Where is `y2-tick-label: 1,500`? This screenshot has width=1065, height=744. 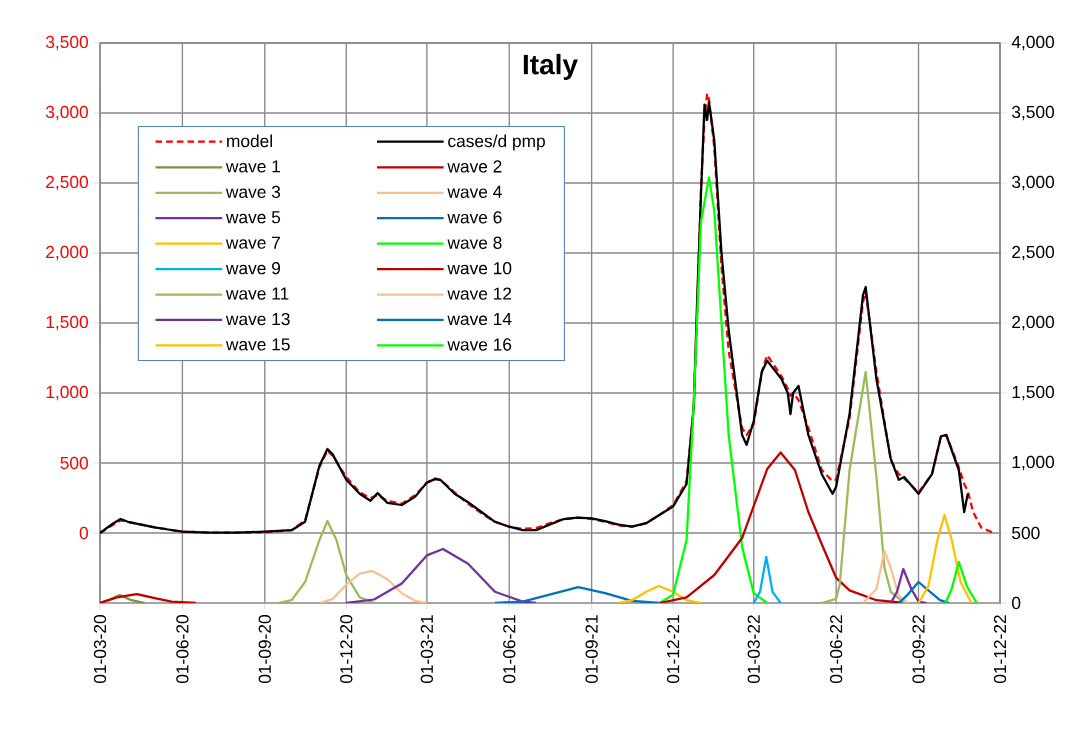
y2-tick-label: 1,500 is located at coordinates (1033, 393).